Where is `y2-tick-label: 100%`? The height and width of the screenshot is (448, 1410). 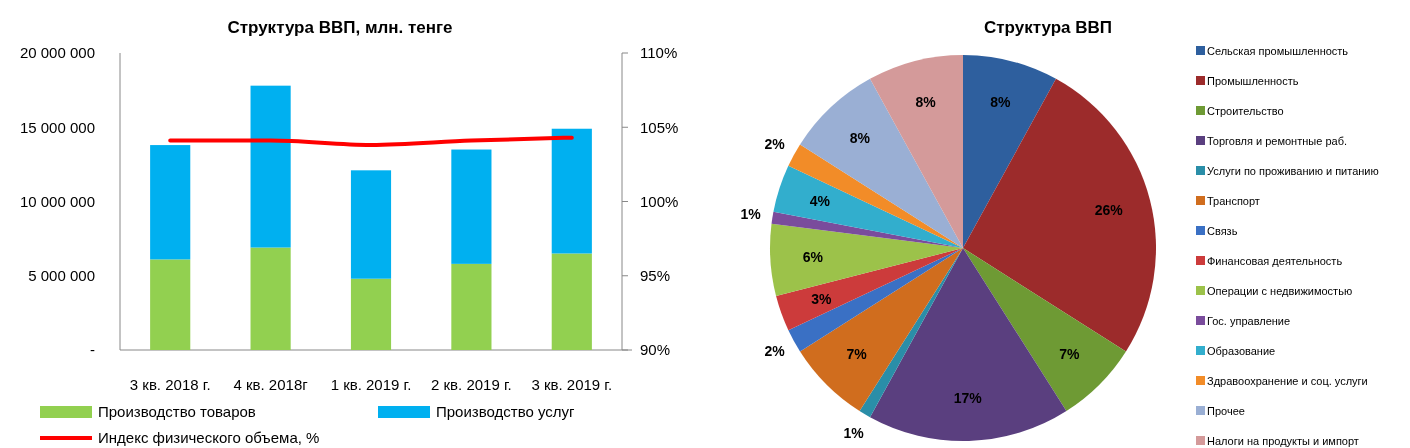
y2-tick-label: 100% is located at coordinates (659, 201).